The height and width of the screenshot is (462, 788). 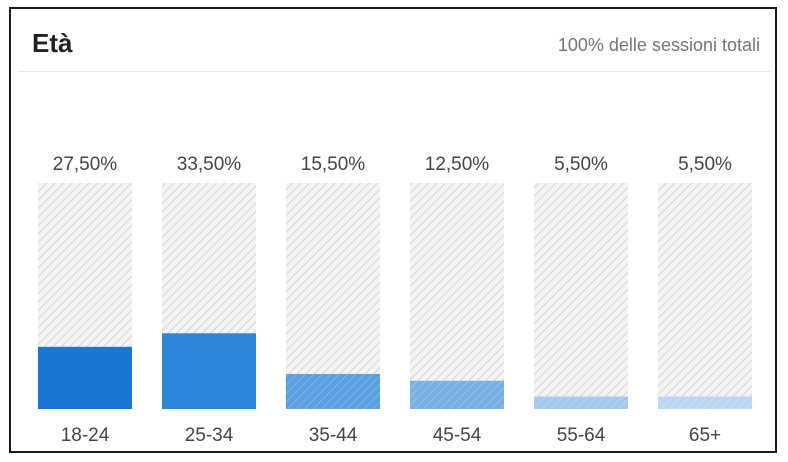 I want to click on category-label: 35-44, so click(x=333, y=435).